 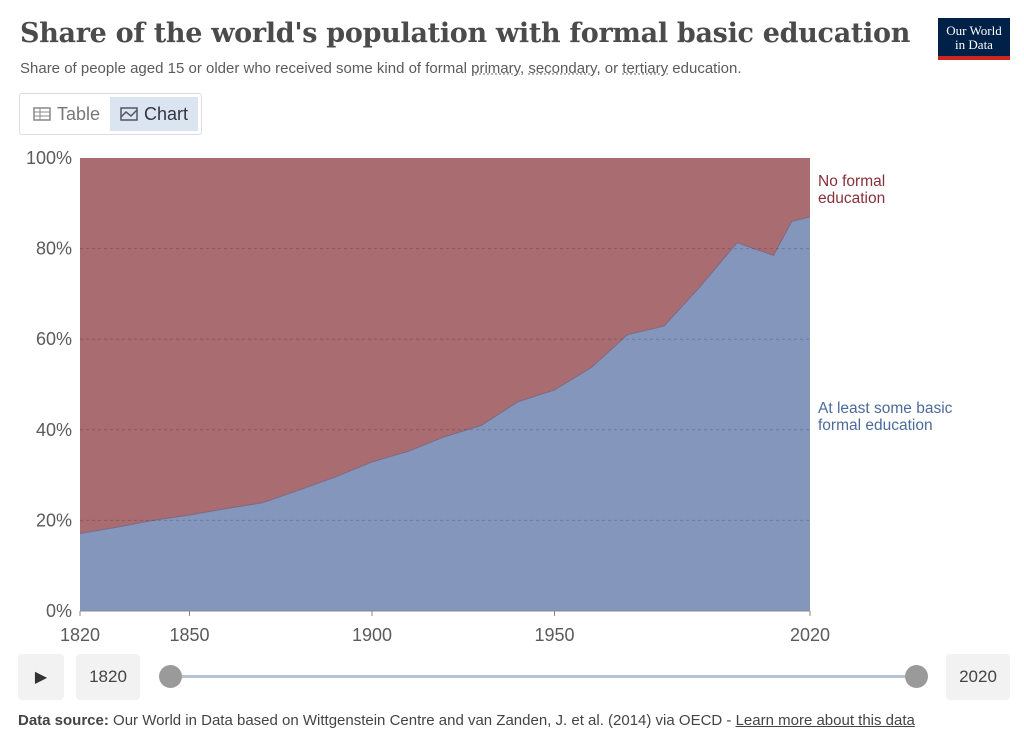 I want to click on y-tick-label: 80%, so click(x=54, y=249).